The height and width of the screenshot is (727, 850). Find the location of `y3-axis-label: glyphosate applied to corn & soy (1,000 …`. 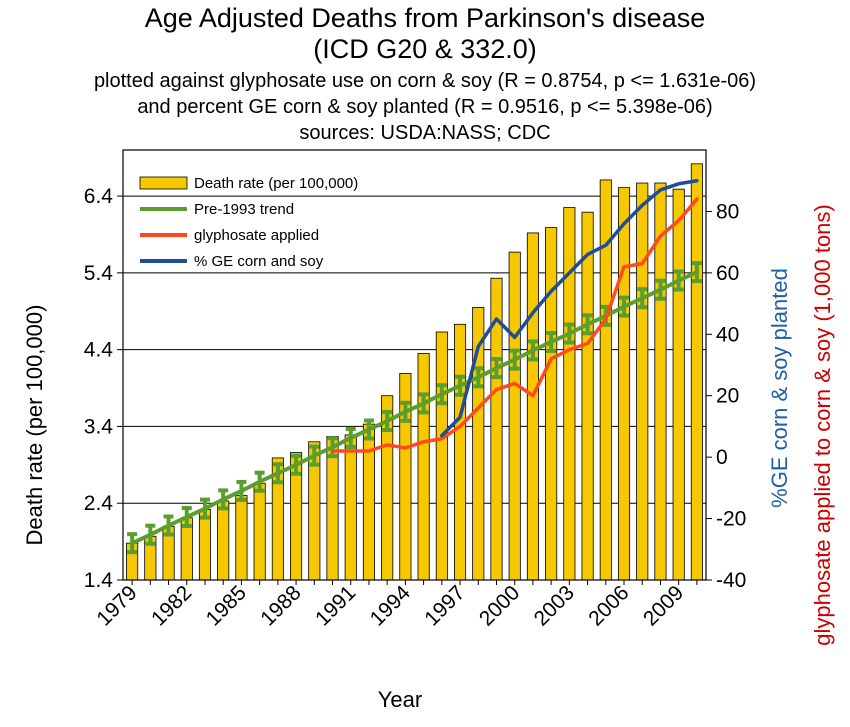

y3-axis-label: glyphosate applied to corn & soy (1,000 … is located at coordinates (822, 425).